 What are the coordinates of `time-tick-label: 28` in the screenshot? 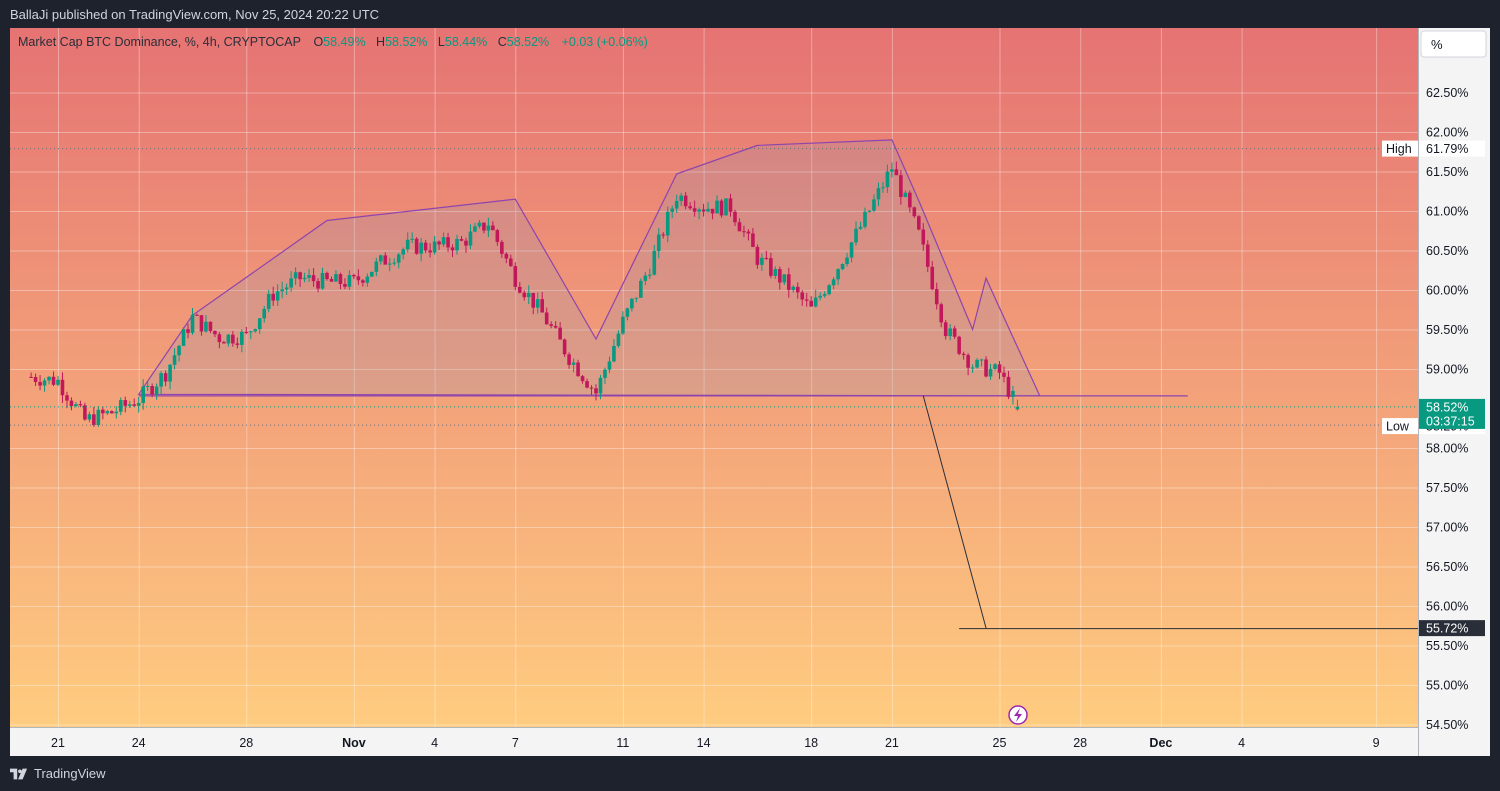 It's located at (246, 743).